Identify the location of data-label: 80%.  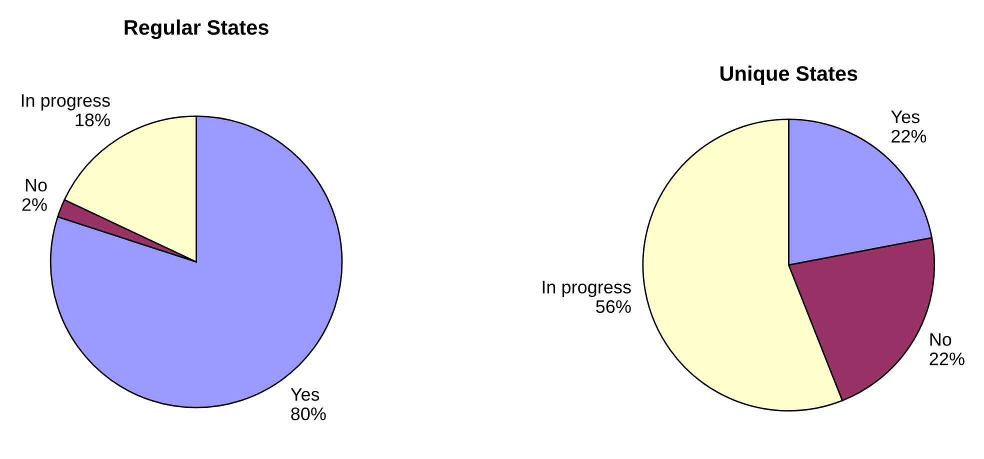
(308, 413).